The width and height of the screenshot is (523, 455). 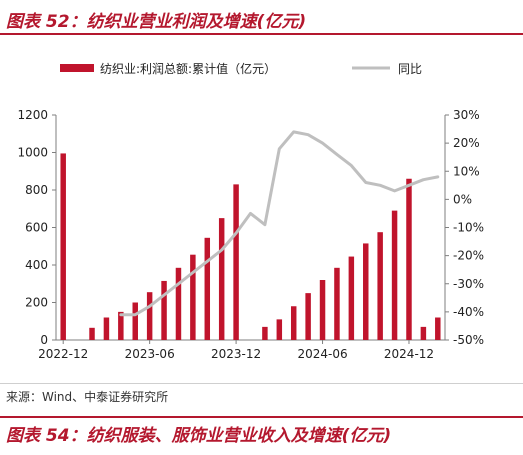 What do you see at coordinates (87, 397) in the screenshot?
I see `source-note: 来源：Wind、中泰证券研究所` at bounding box center [87, 397].